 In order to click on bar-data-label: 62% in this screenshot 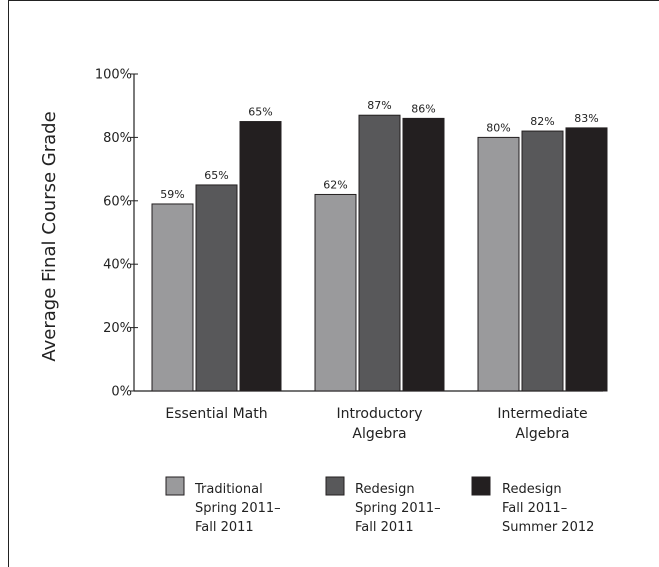, I will do `click(335, 184)`.